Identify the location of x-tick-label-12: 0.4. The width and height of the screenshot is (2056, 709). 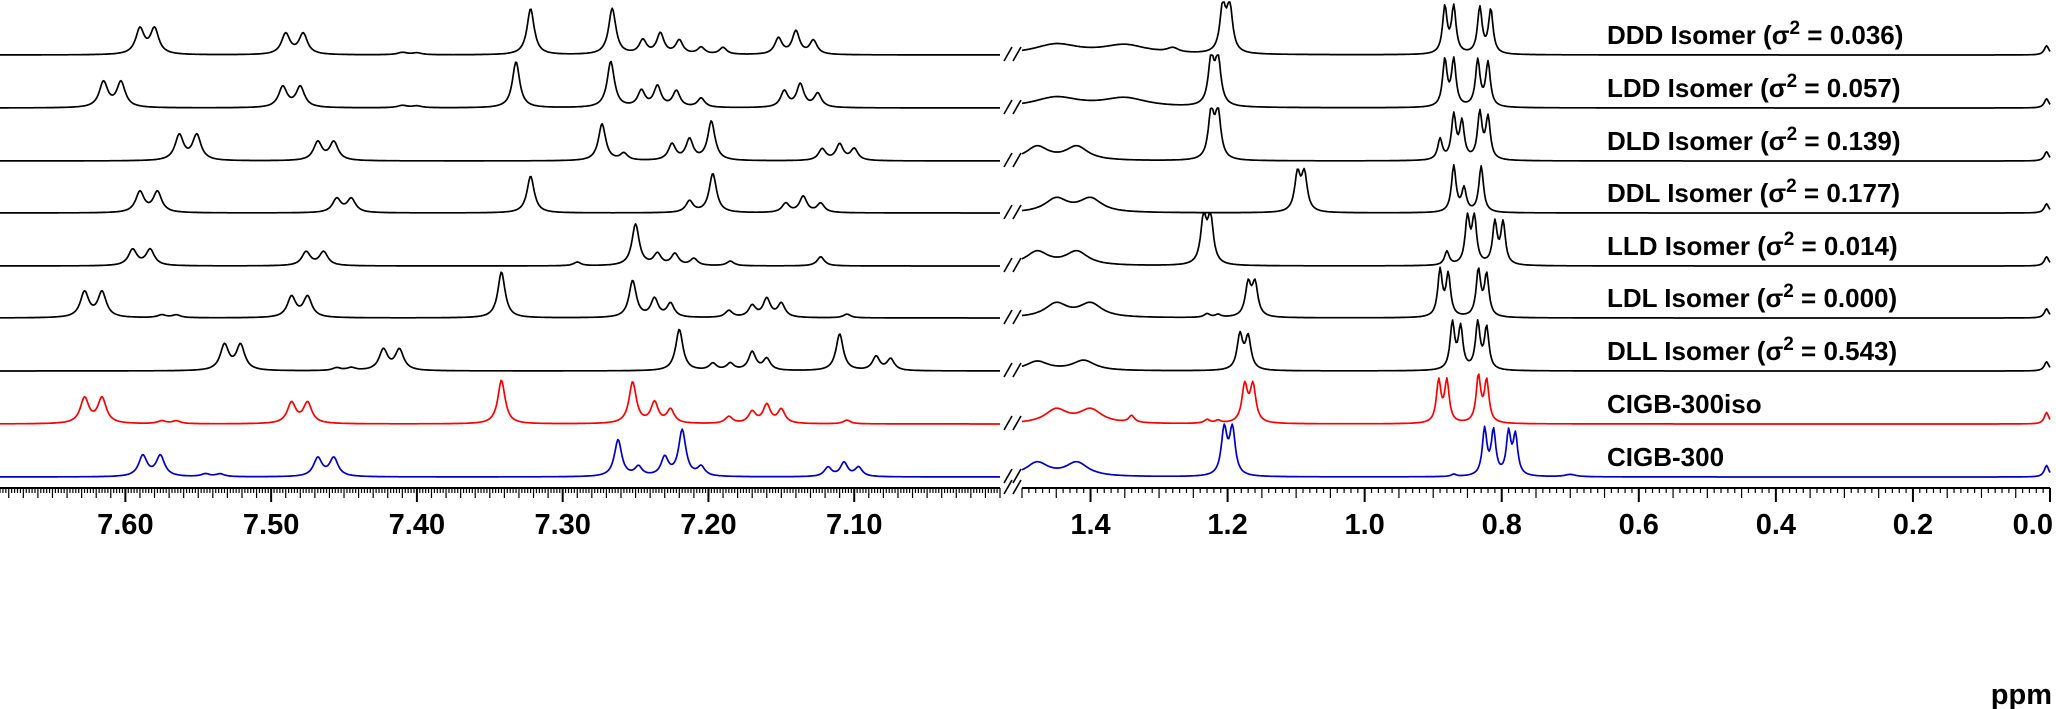
(1776, 525).